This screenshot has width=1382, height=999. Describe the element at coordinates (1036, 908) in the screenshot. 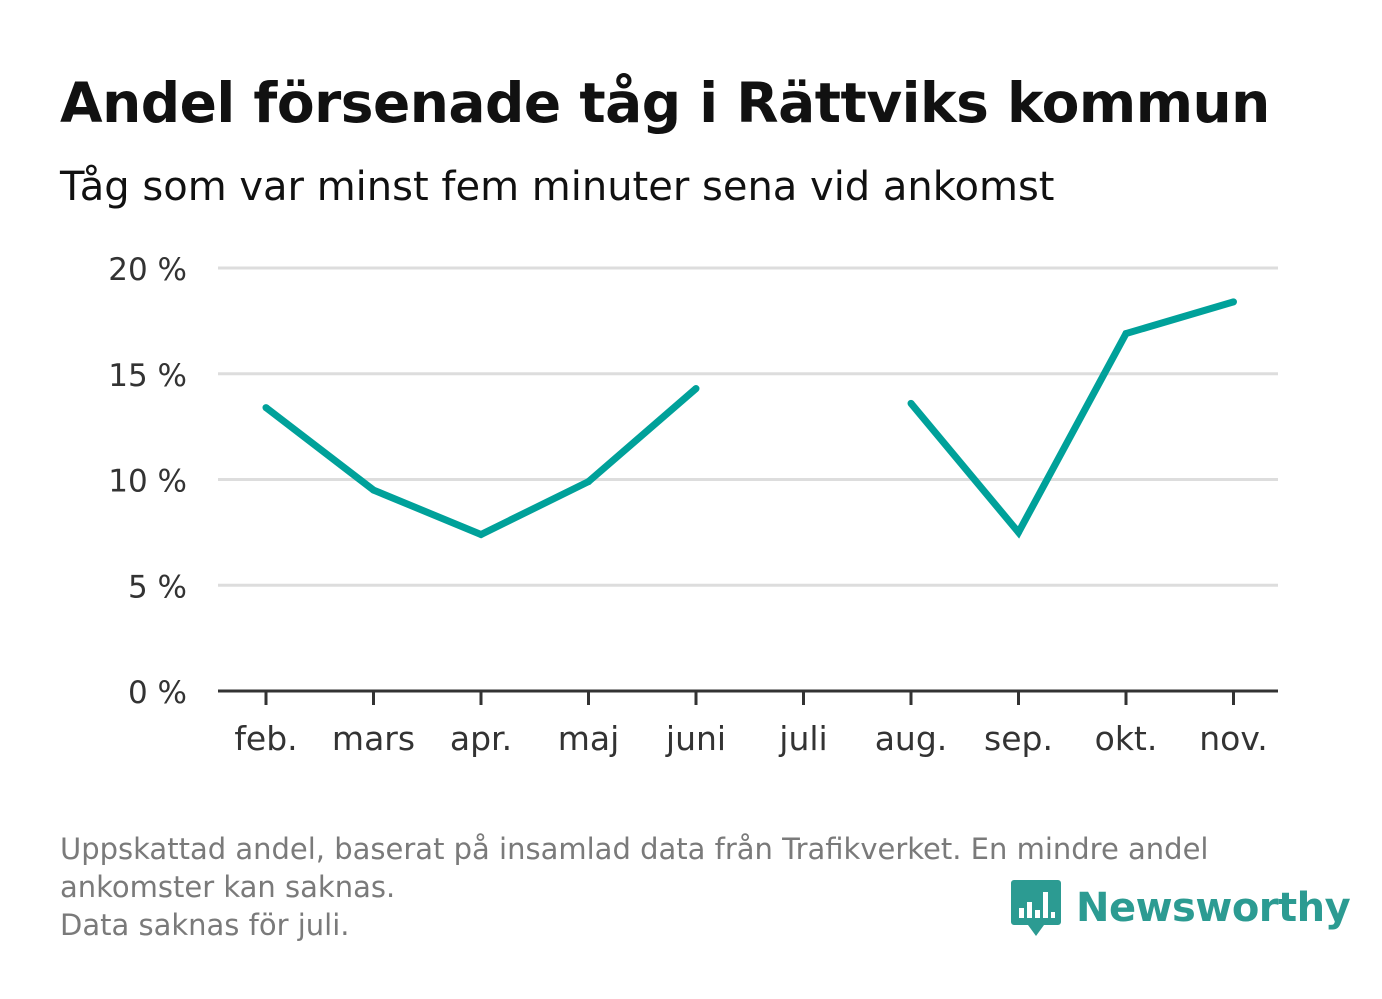

I see `bar-chart-speech-bubble-icon` at that location.